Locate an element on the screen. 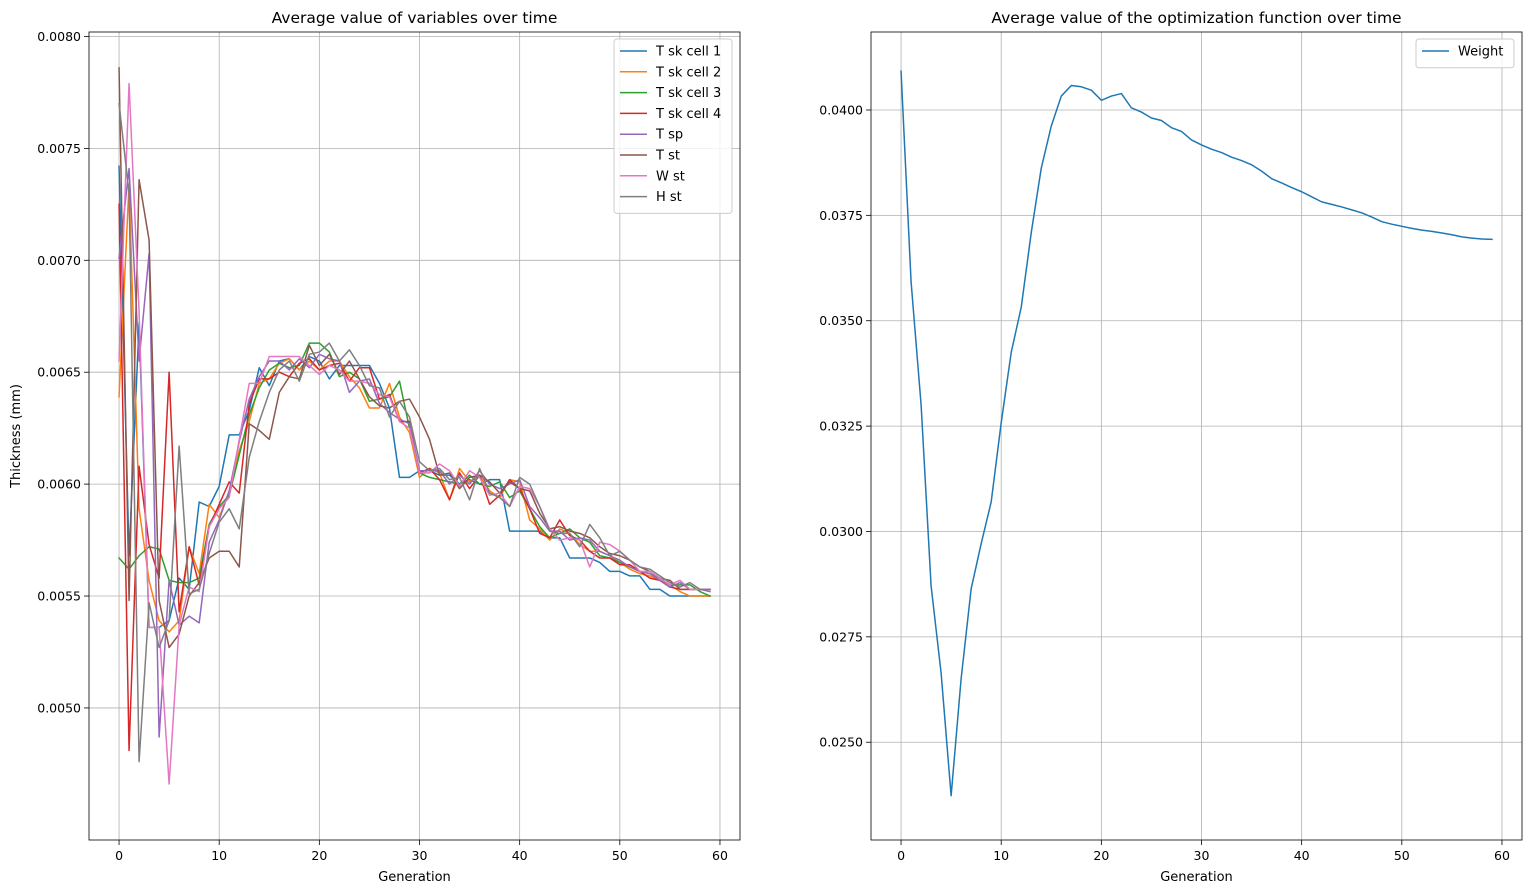 The image size is (1531, 894). y-tick-label: 0.0055 is located at coordinates (59, 596).